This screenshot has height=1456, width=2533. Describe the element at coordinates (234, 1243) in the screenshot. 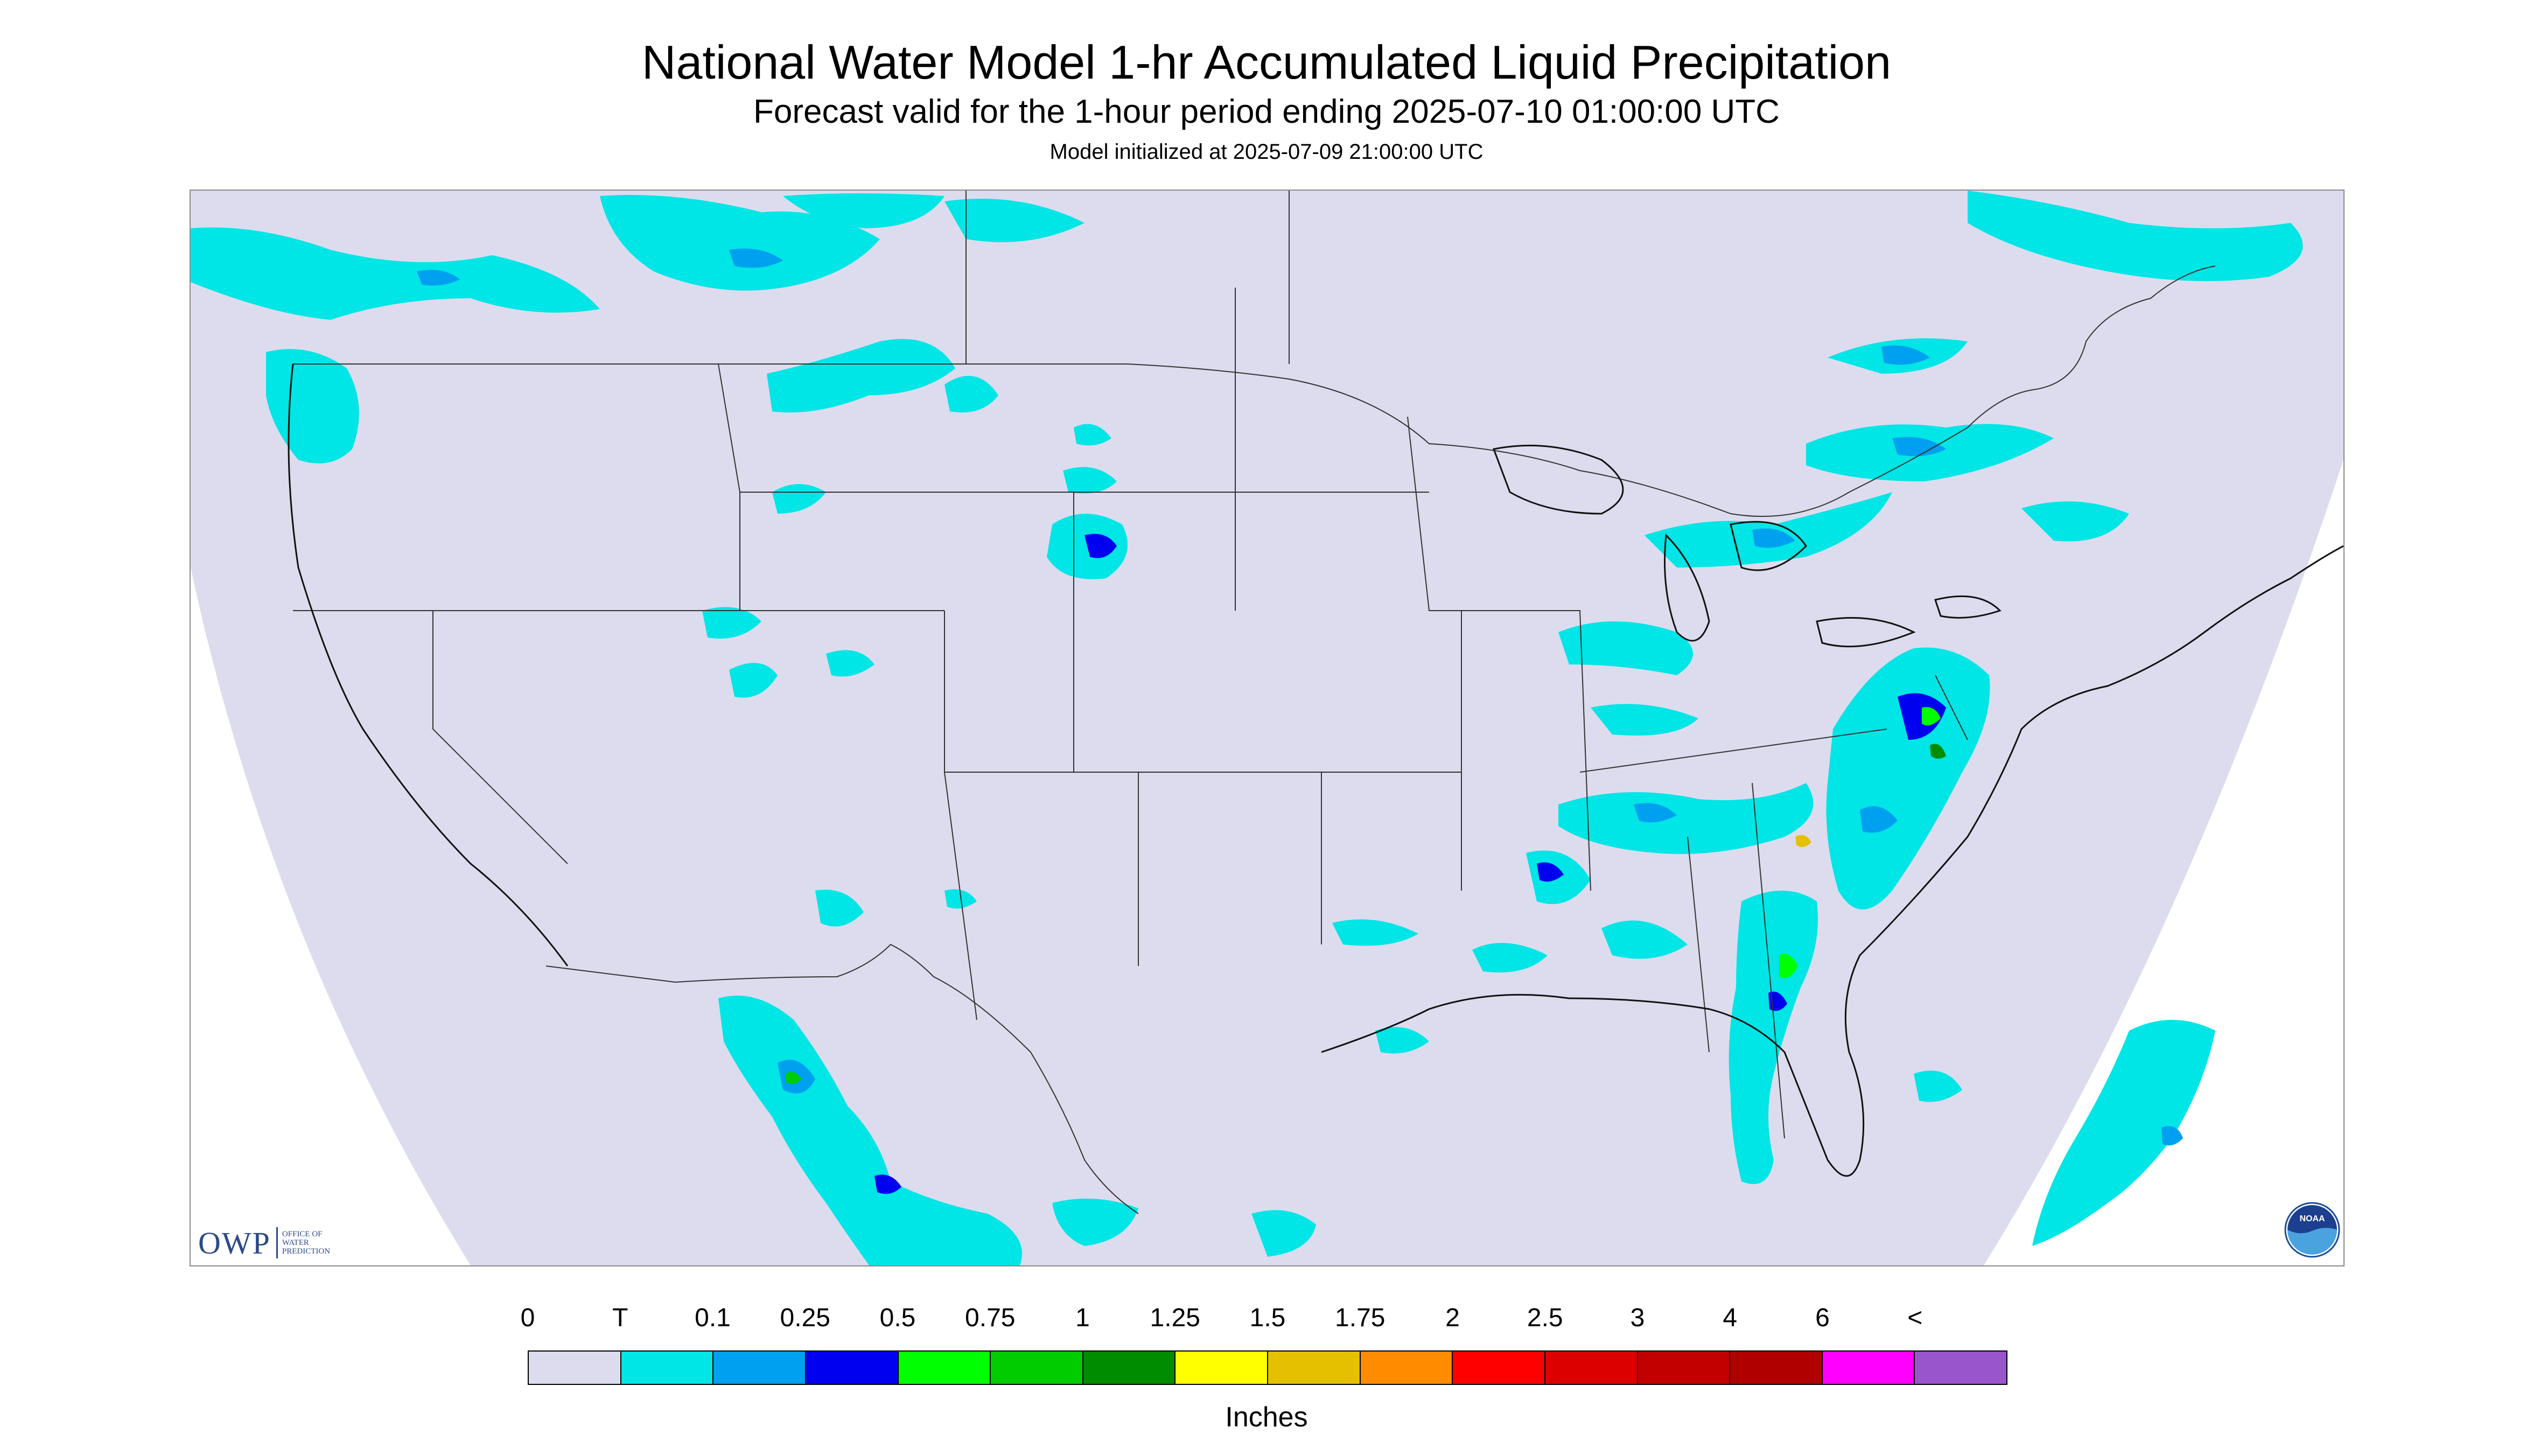

I see `owp-logo-letters: OWP` at that location.